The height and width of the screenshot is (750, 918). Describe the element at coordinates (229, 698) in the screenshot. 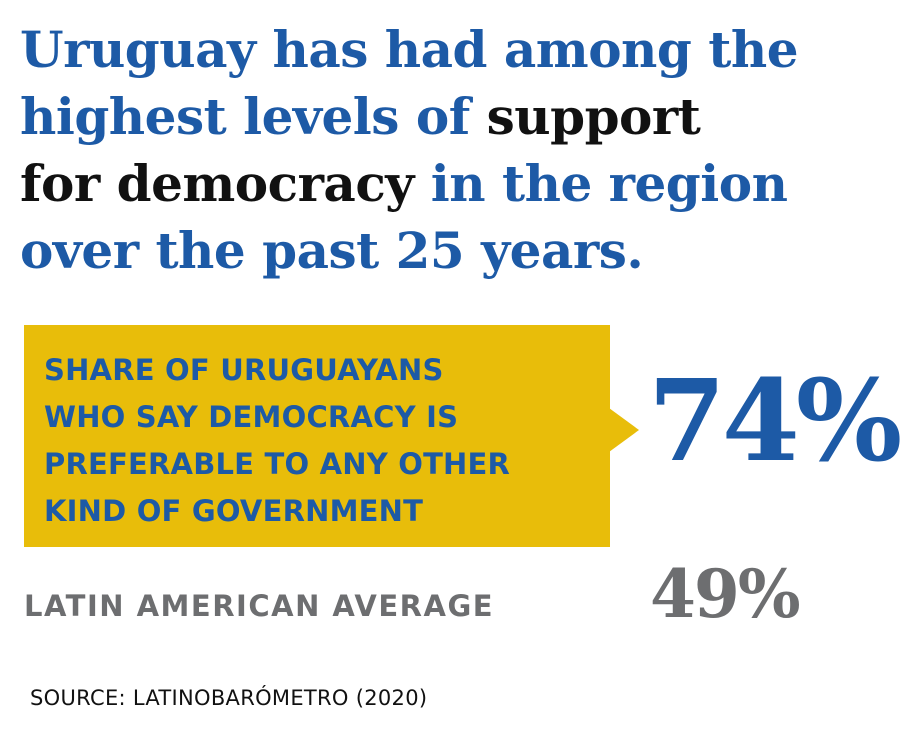

I see `source-note: SOURCE: LATINOBARÓMETRO (2020)` at that location.